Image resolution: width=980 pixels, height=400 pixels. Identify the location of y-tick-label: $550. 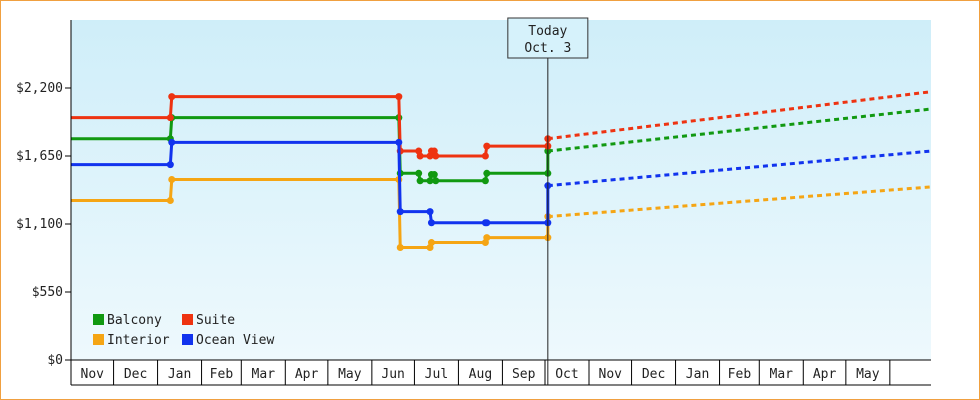
(47, 292).